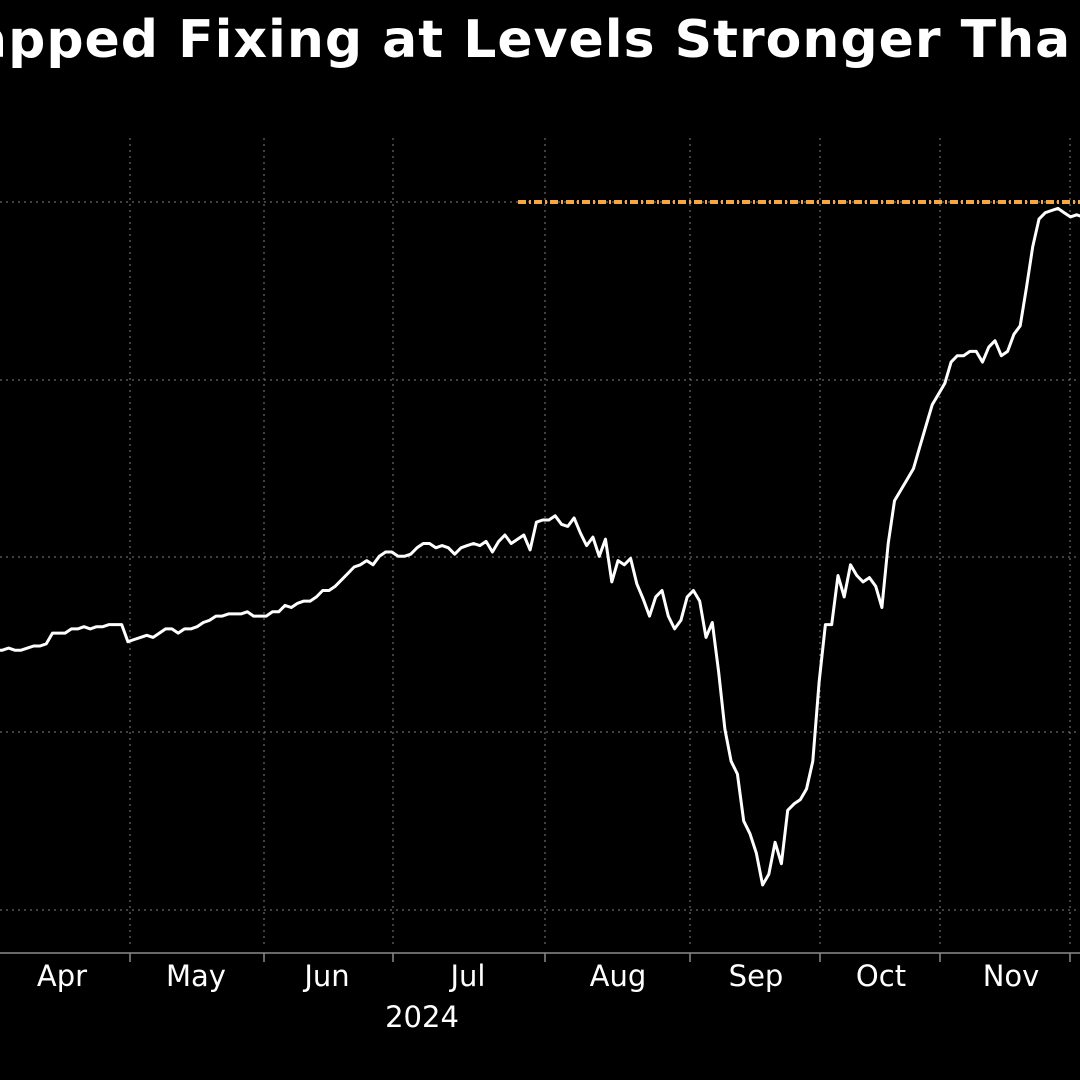  Describe the element at coordinates (538, 976) in the screenshot. I see `x-axis-labels: Apr May Jun Jul Aug Sep Oct Nov` at that location.